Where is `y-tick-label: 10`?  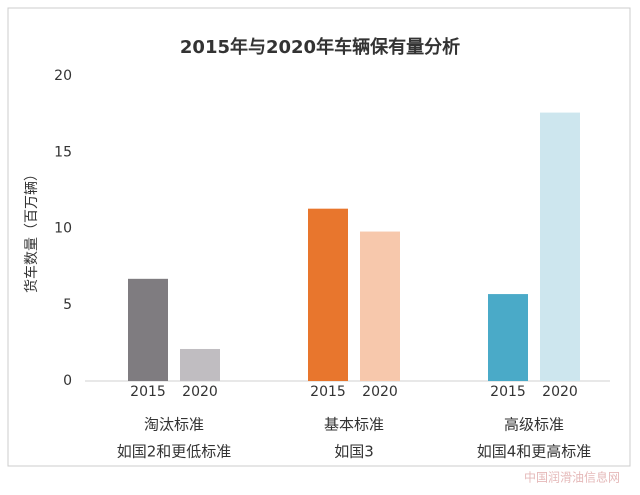 y-tick-label: 10 is located at coordinates (63, 229).